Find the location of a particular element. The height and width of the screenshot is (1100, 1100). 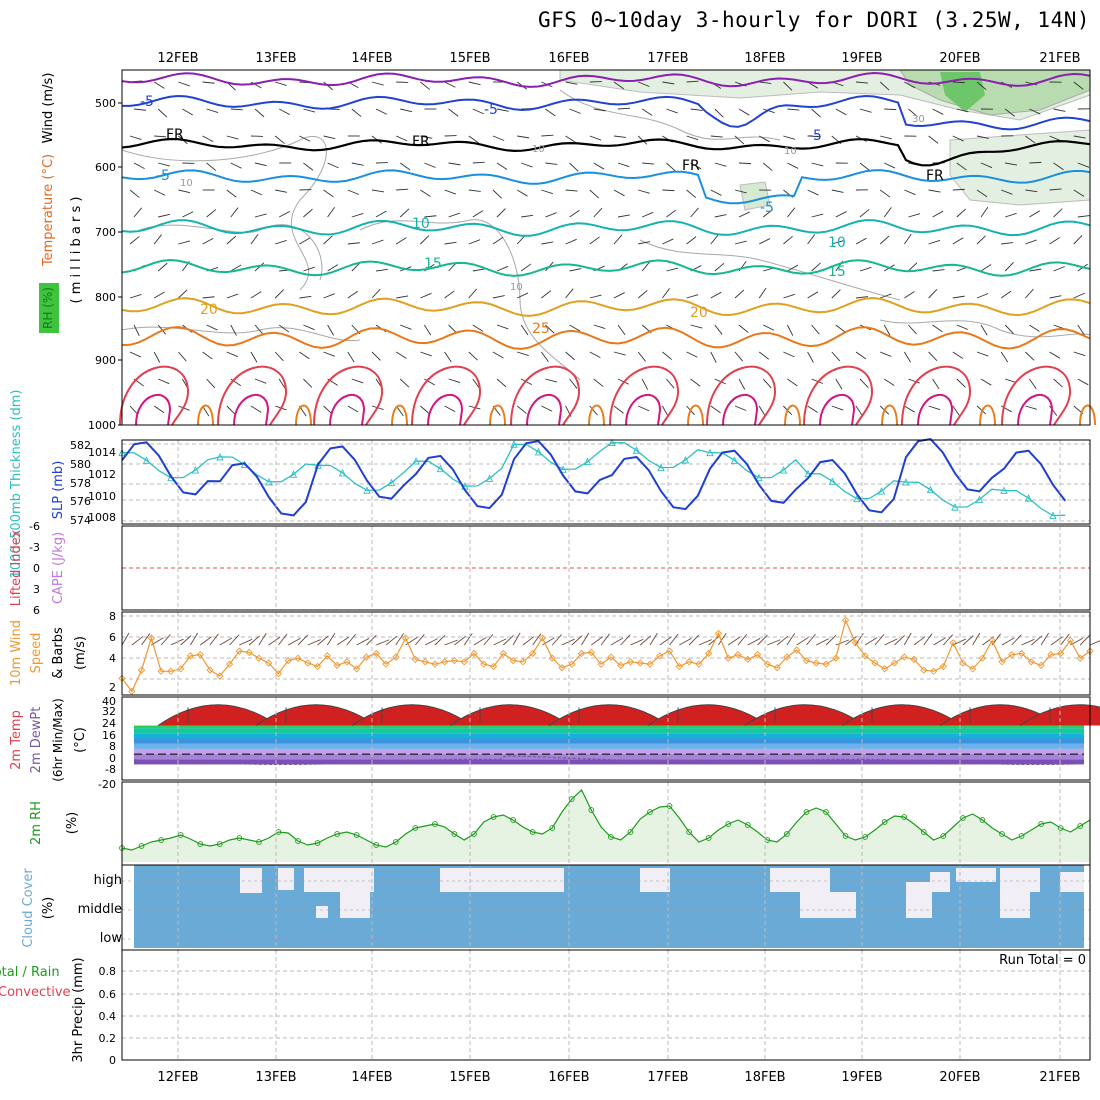

date-label-top: 13FEB is located at coordinates (275, 58).